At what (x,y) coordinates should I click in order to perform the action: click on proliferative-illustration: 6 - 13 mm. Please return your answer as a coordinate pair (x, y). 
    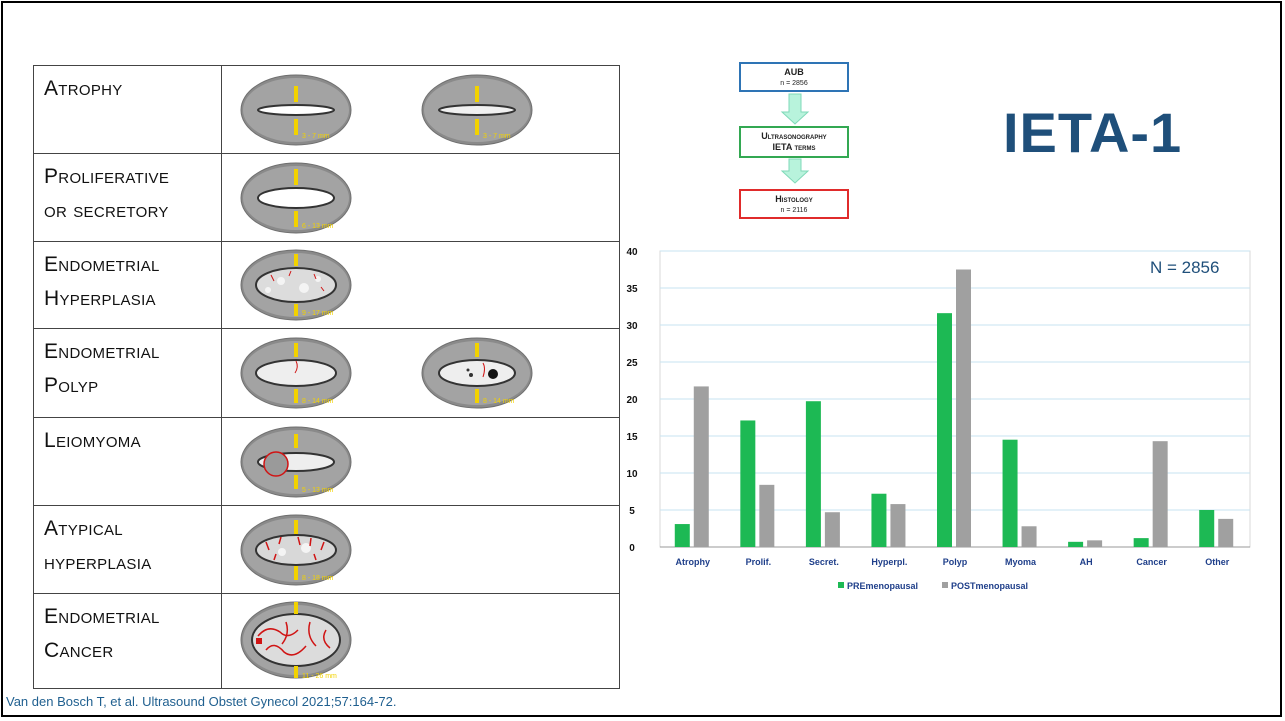
    Looking at the image, I should click on (296, 198).